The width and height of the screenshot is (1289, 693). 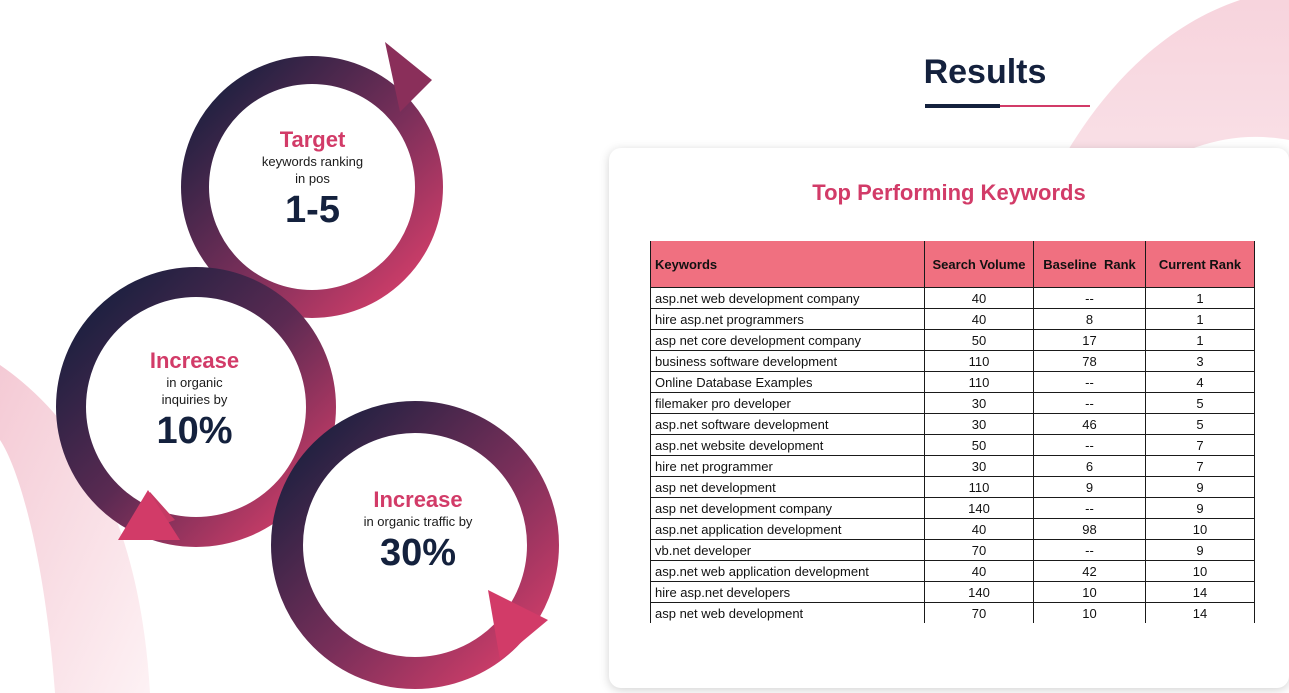 What do you see at coordinates (1200, 382) in the screenshot?
I see `cell-current-rank: 4` at bounding box center [1200, 382].